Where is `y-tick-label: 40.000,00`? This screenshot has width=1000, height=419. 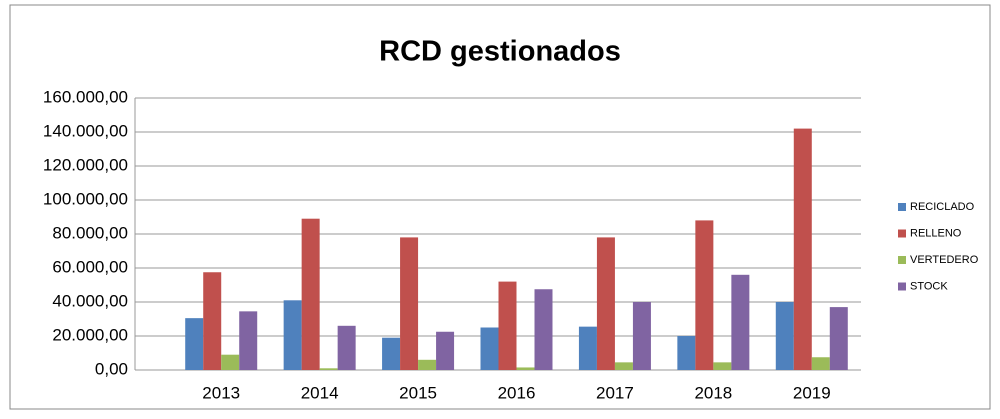 y-tick-label: 40.000,00 is located at coordinates (90, 300).